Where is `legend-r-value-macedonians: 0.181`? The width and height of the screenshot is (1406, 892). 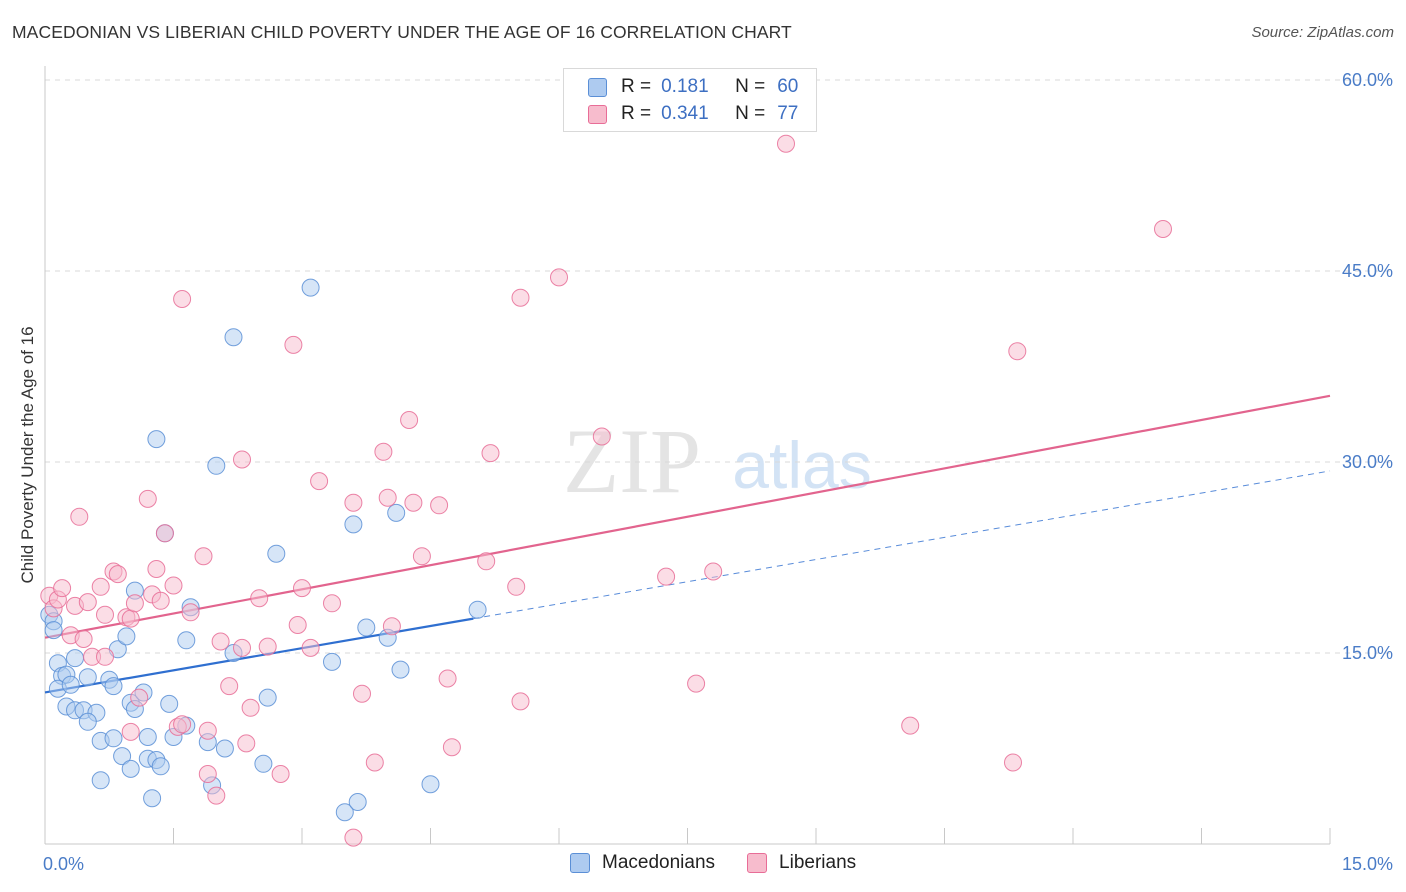 legend-r-value-macedonians: 0.181 is located at coordinates (685, 86).